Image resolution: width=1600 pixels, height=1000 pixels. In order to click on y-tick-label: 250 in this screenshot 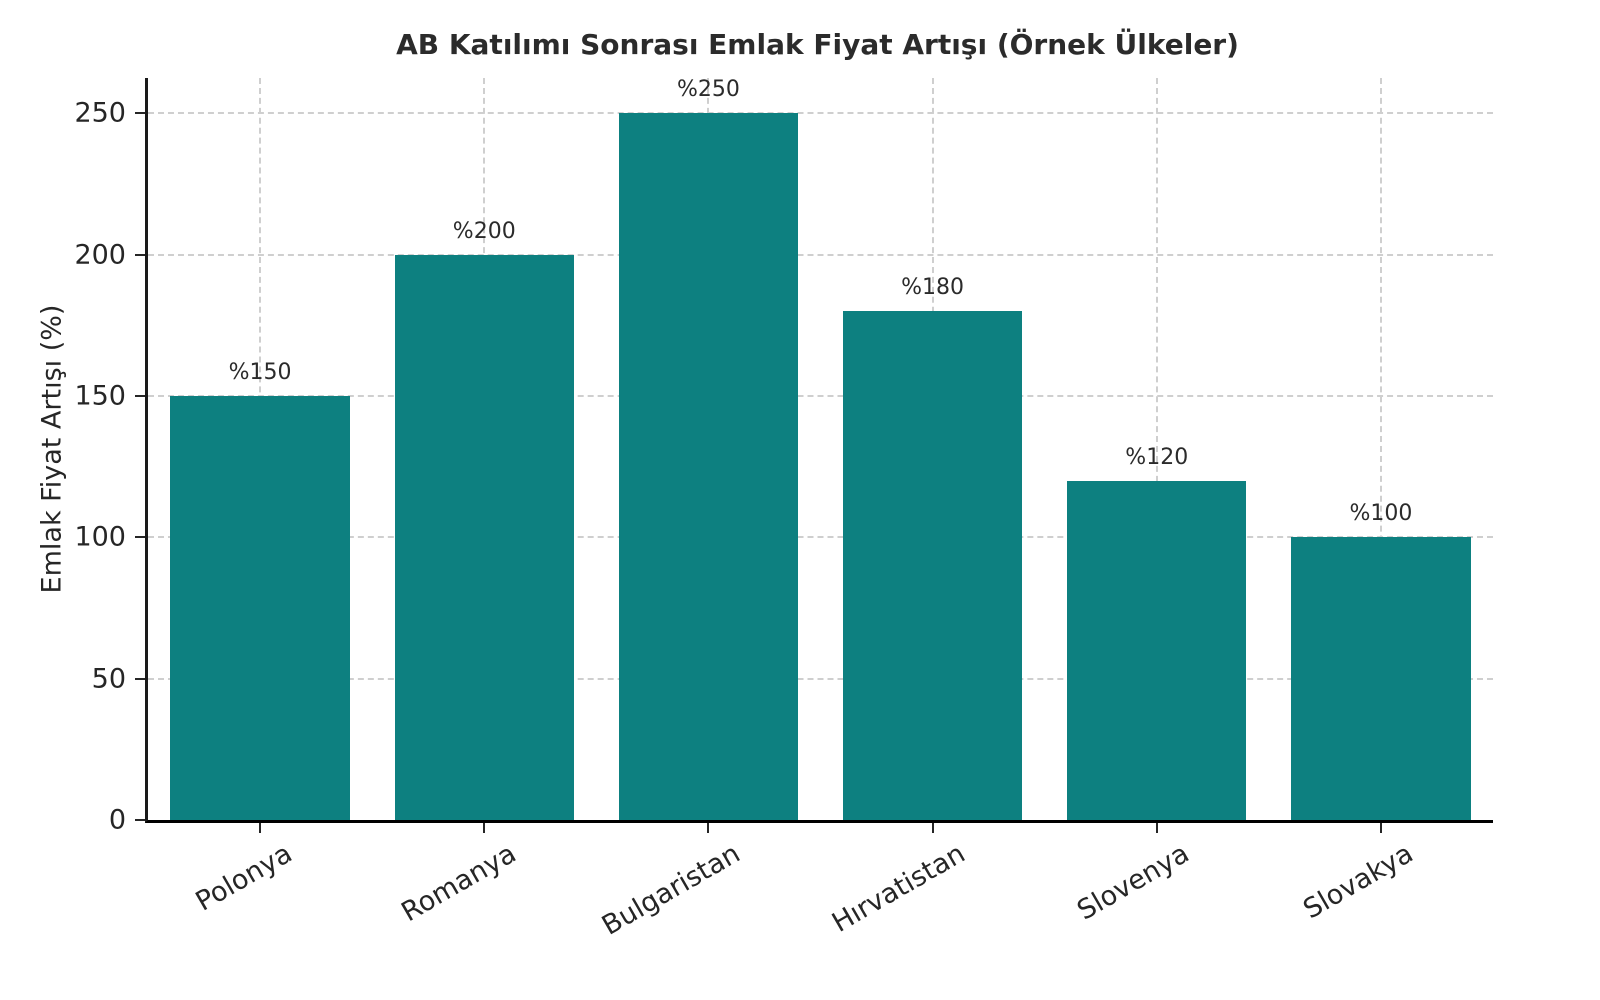, I will do `click(100, 113)`.